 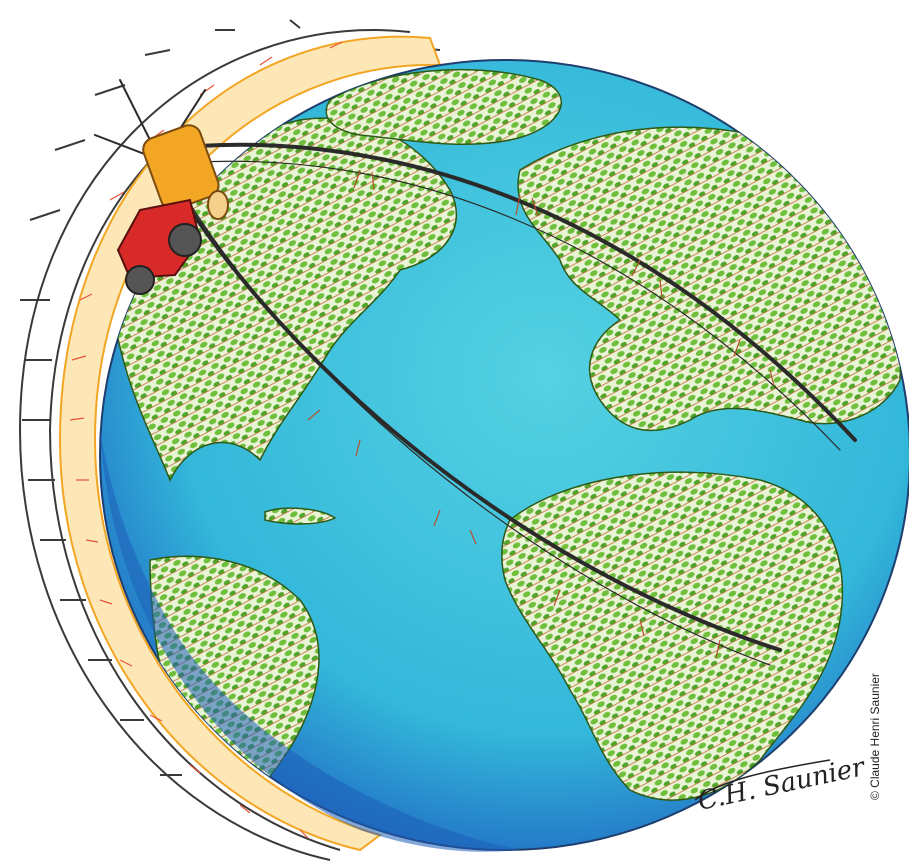 I want to click on copyright-credit: © Claude Henri Saunier, so click(x=875, y=736).